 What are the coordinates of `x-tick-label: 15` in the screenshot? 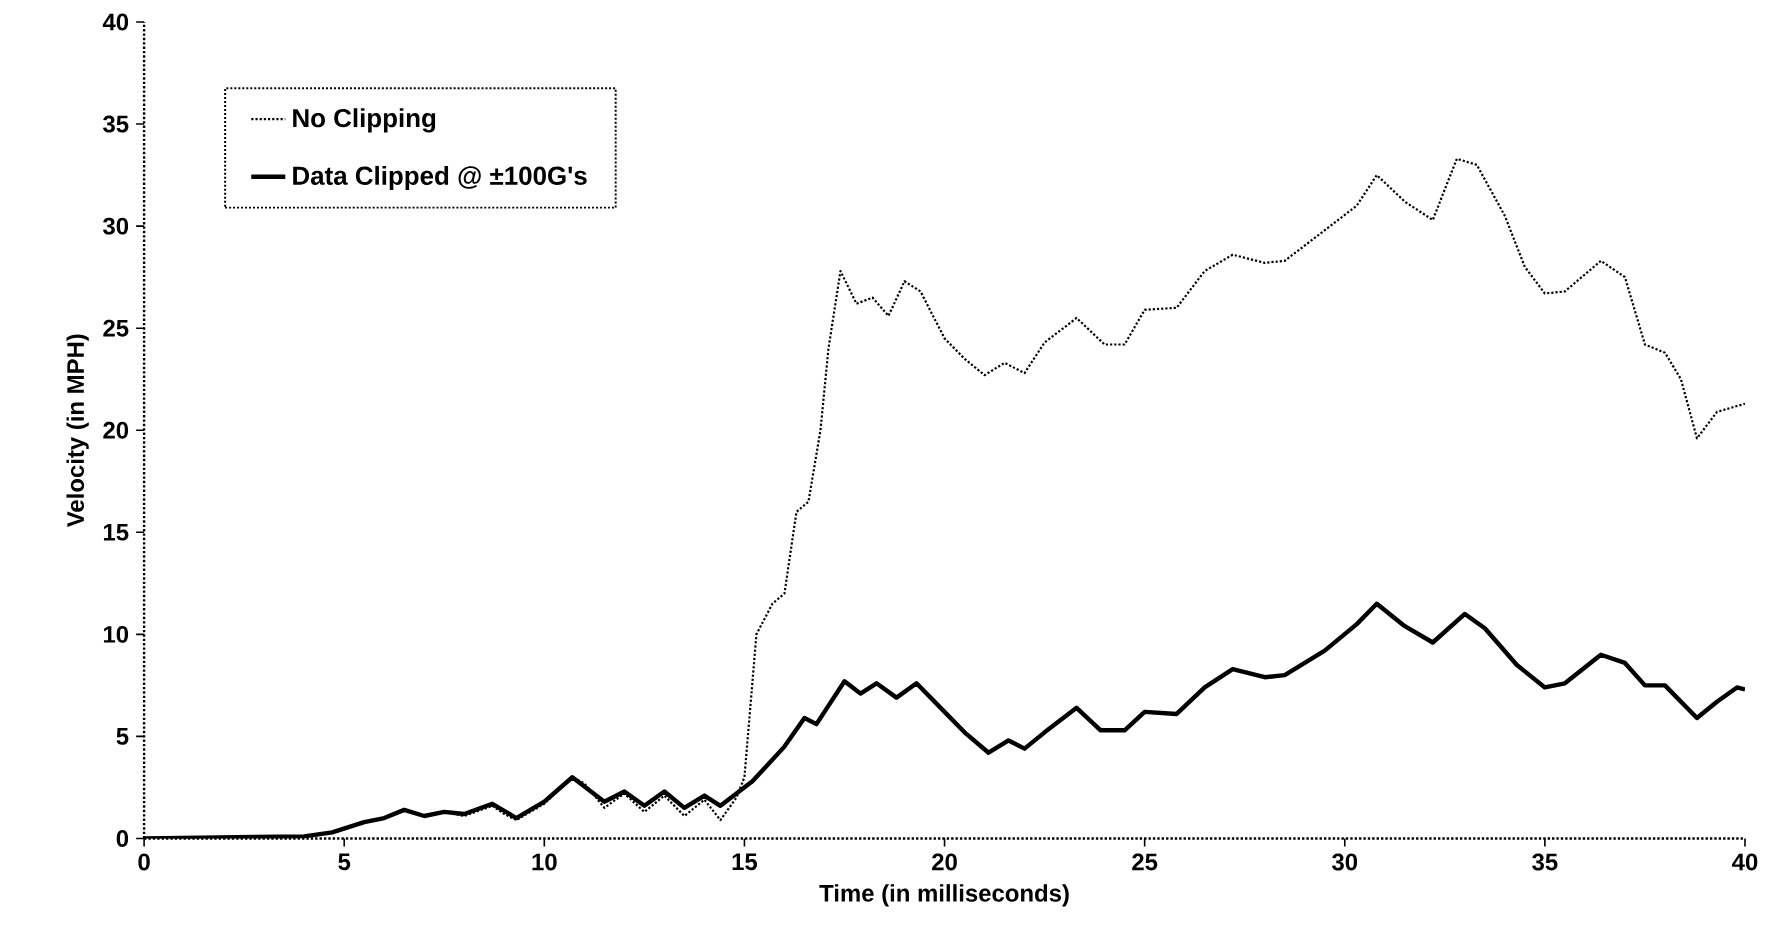 It's located at (745, 862).